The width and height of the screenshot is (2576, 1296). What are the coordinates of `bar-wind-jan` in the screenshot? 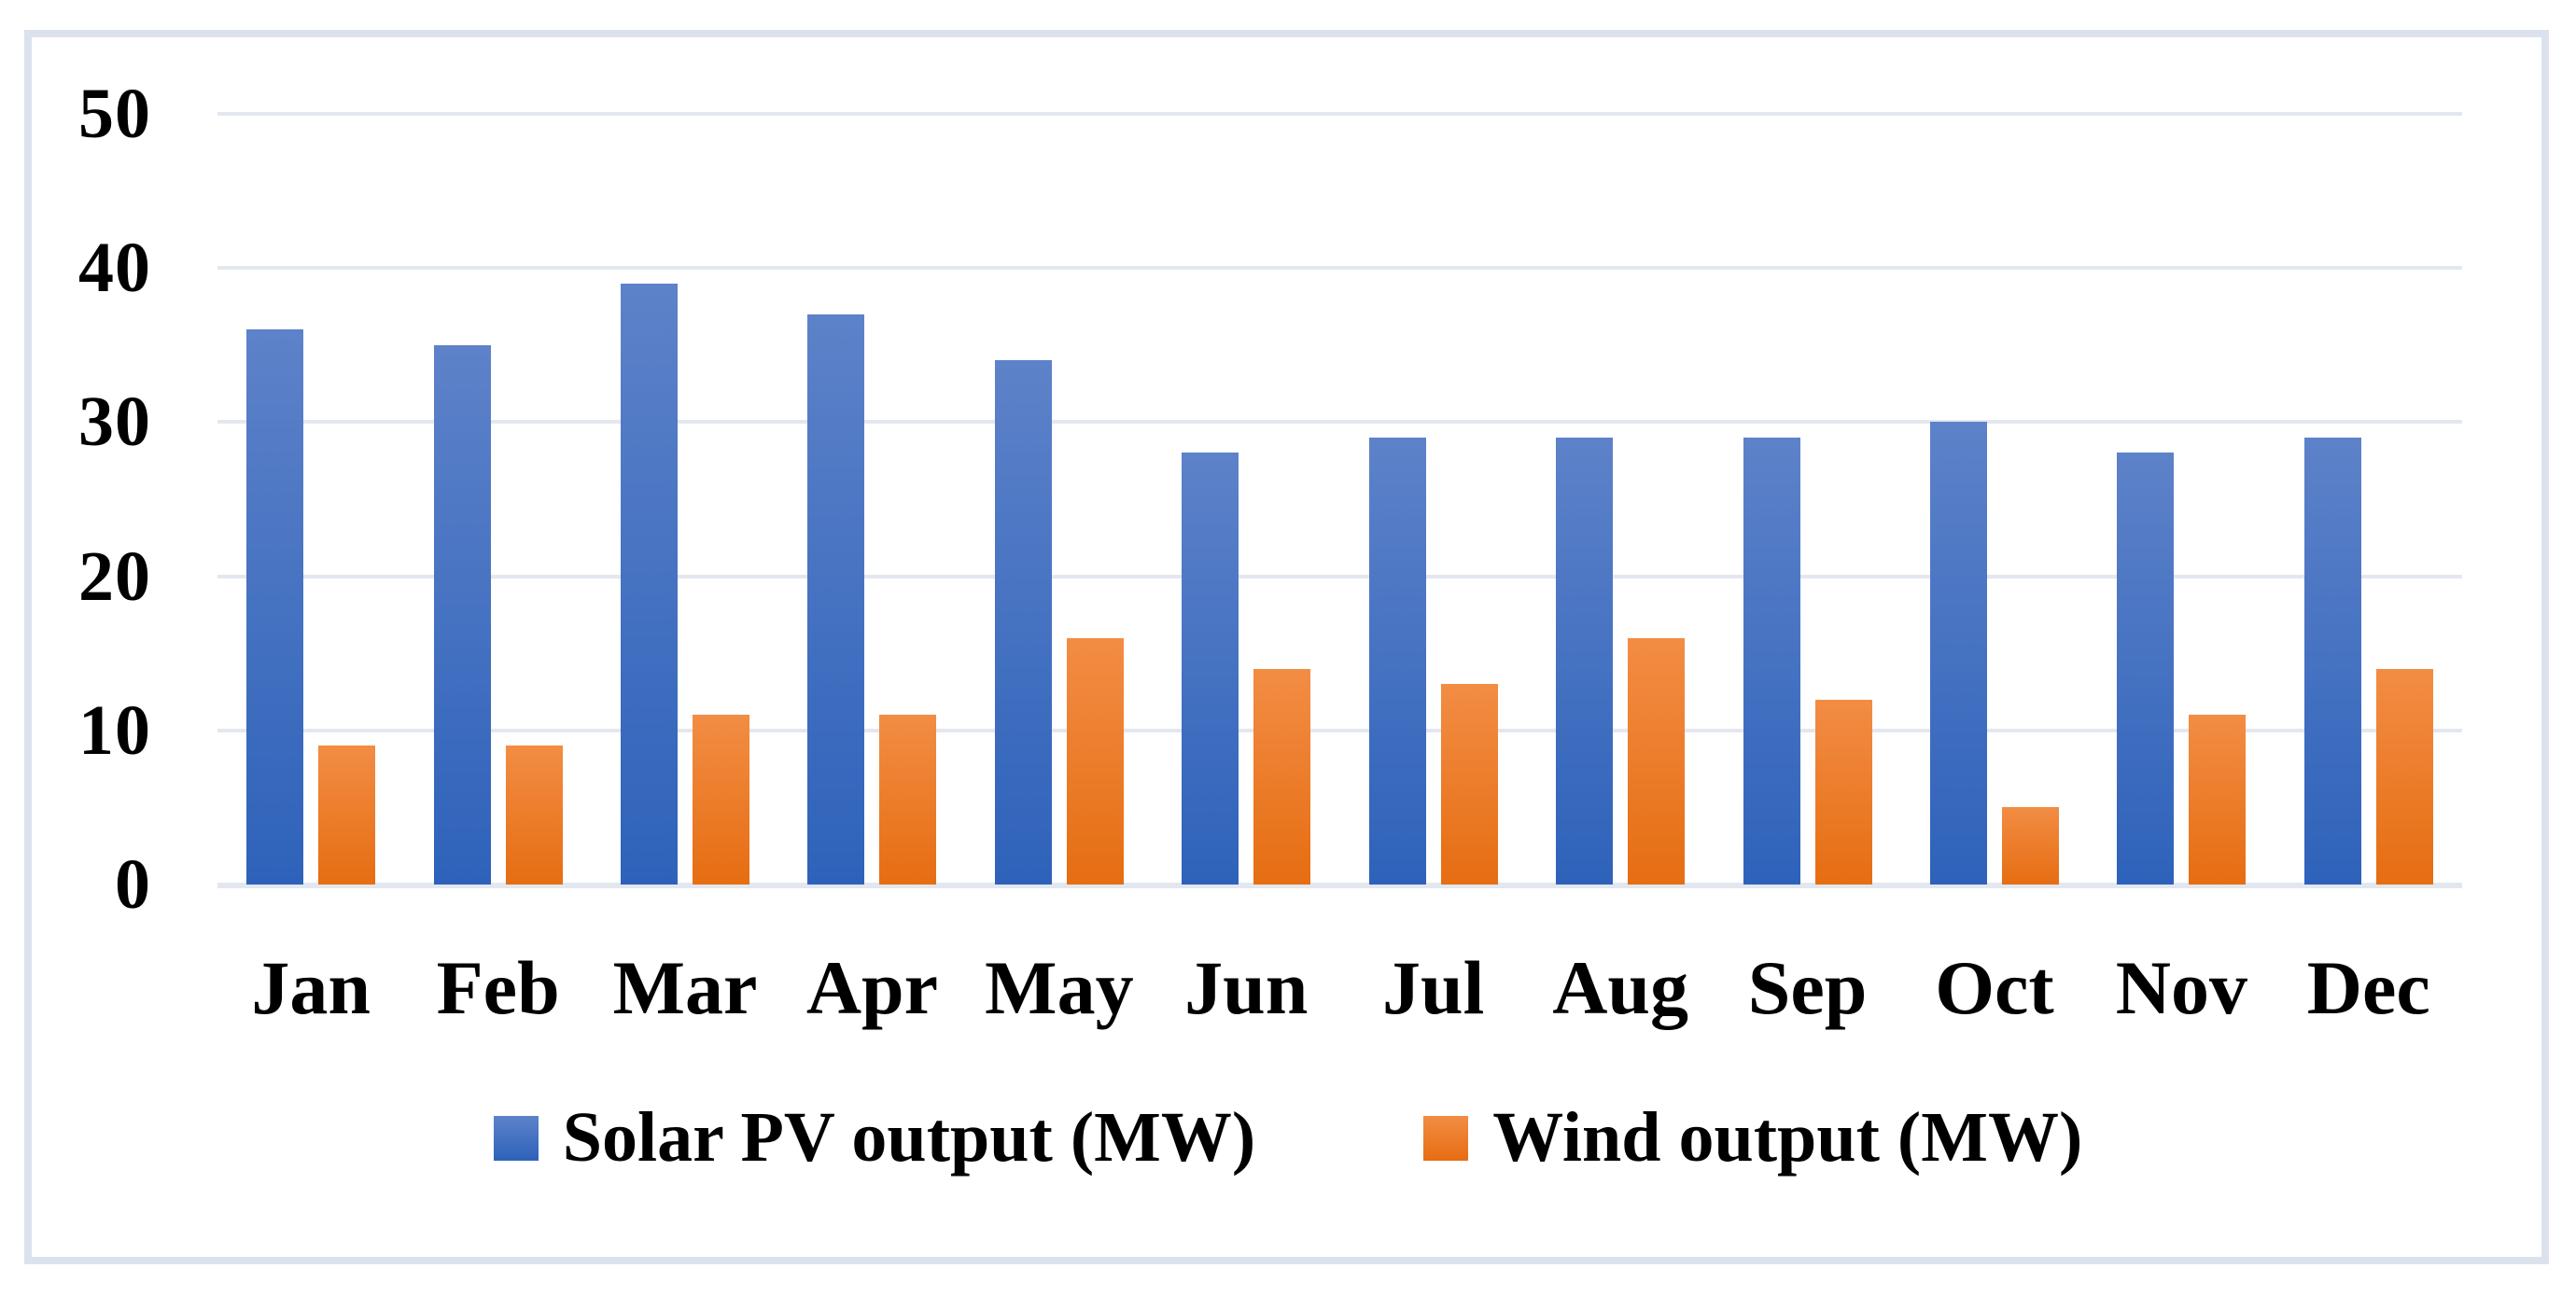 It's located at (347, 816).